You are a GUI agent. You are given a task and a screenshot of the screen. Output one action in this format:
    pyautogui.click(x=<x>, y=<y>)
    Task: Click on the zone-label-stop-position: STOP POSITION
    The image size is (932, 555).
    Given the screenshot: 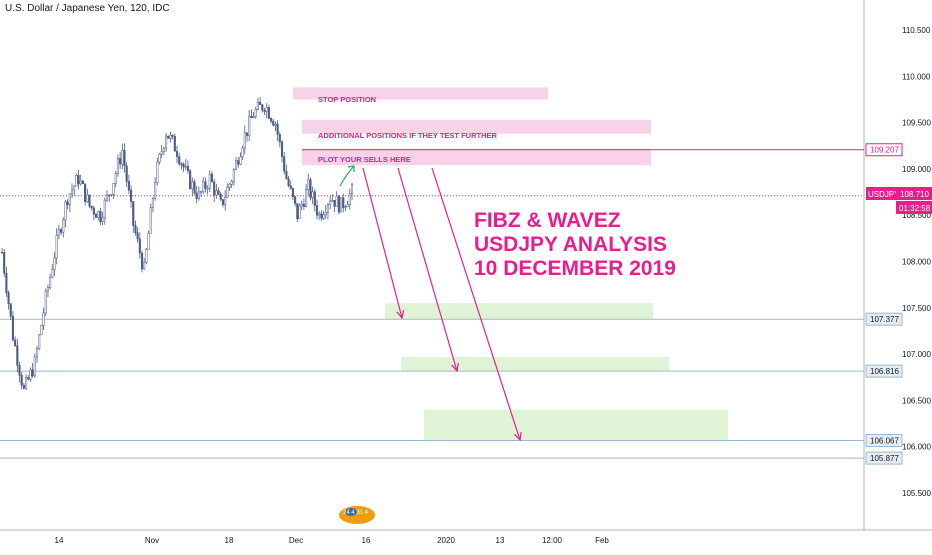 What is the action you would take?
    pyautogui.click(x=347, y=99)
    